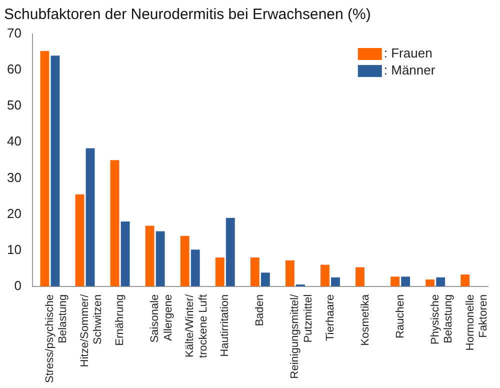 This screenshot has width=500, height=388. Describe the element at coordinates (14, 33) in the screenshot. I see `y-tick-label: 70` at that location.